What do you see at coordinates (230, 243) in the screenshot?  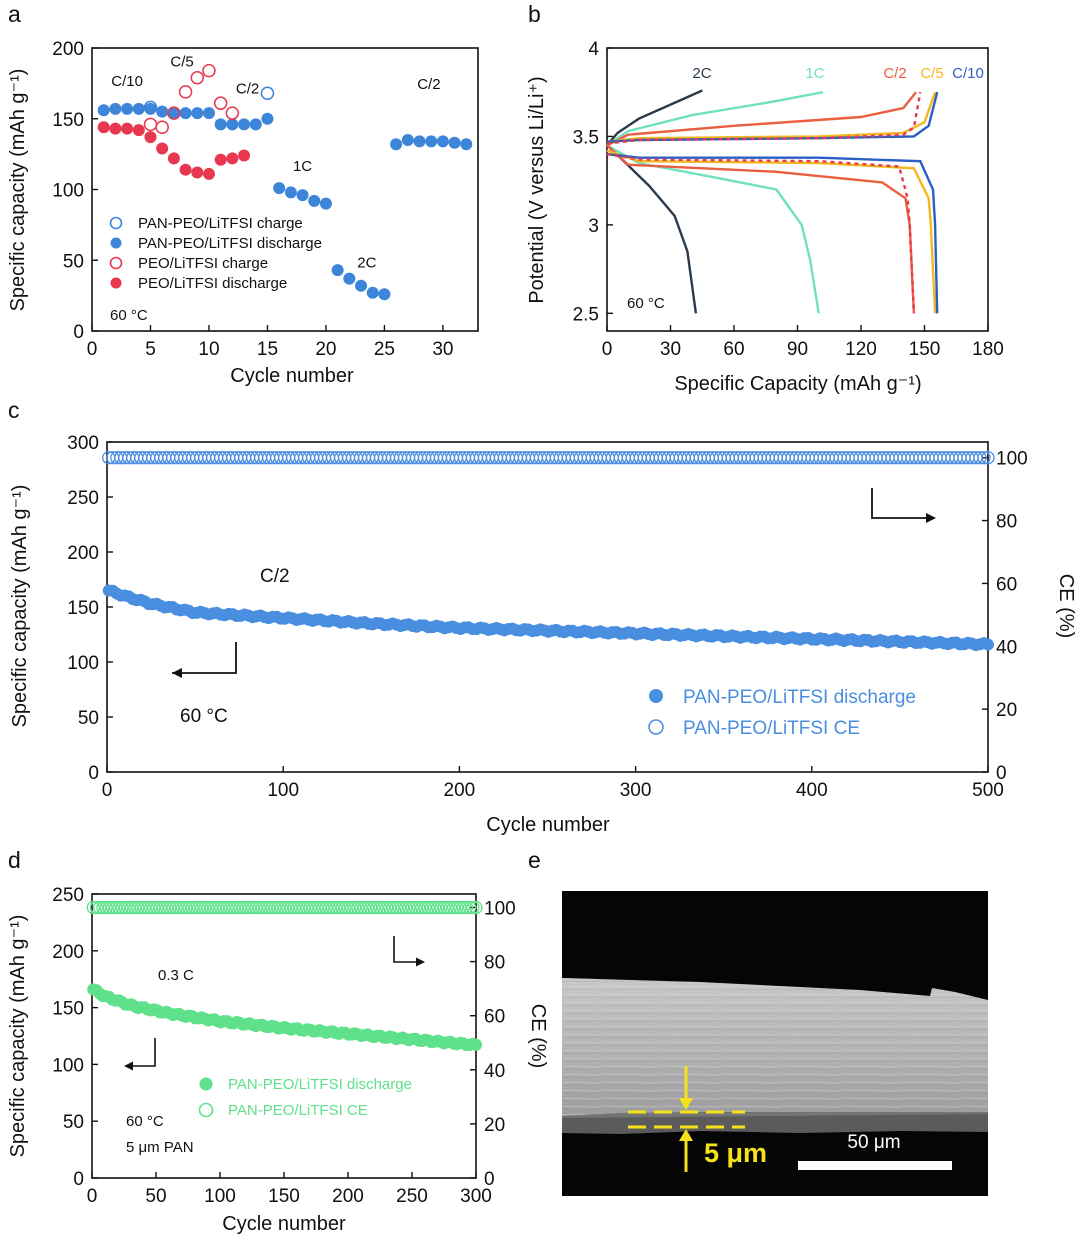 I see `legend-label-pan-discharge: PAN-PEO/LiTFSI discharge` at bounding box center [230, 243].